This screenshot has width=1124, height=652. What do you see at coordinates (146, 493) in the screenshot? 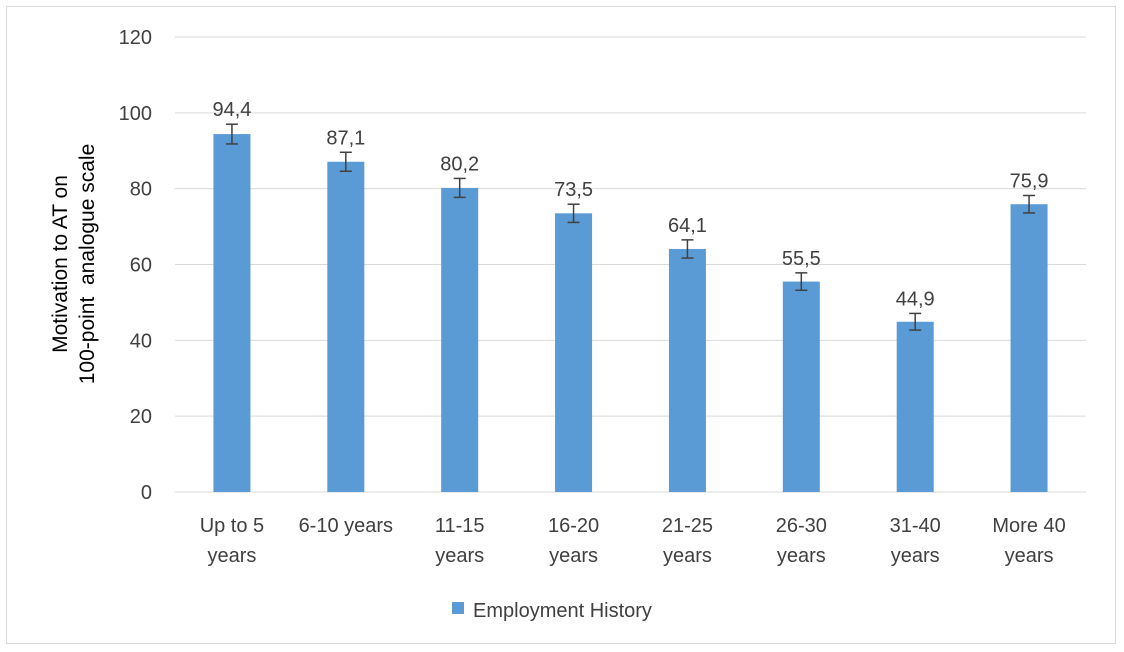
I see `y-tick-label: 0` at bounding box center [146, 493].